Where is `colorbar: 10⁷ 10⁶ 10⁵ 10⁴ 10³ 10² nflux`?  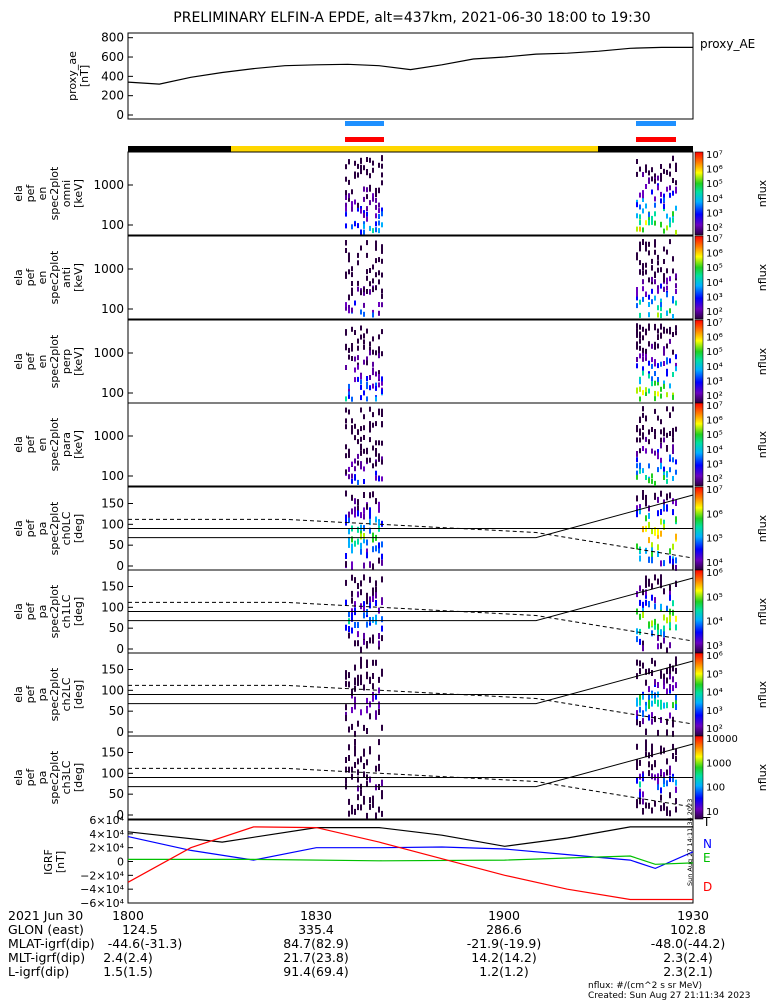
colorbar: 10⁷ 10⁶ 10⁵ 10⁴ 10³ 10² nflux is located at coordinates (731, 277).